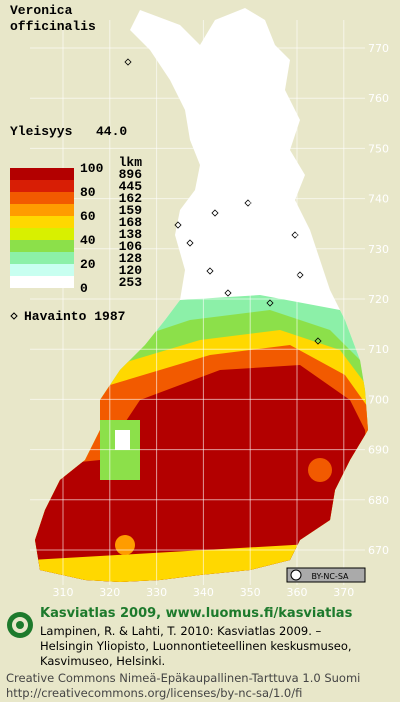 The image size is (400, 702). I want to click on grid-y-label: 710, so click(378, 349).